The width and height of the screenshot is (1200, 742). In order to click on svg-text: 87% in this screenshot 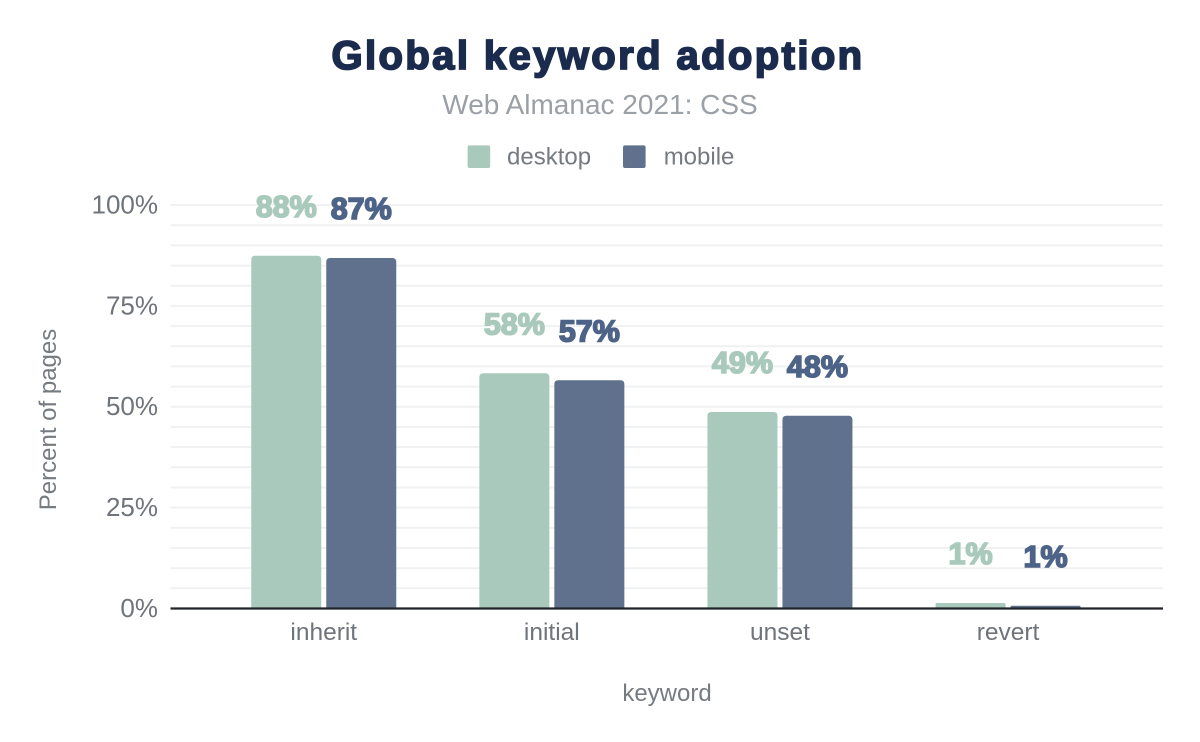, I will do `click(361, 209)`.